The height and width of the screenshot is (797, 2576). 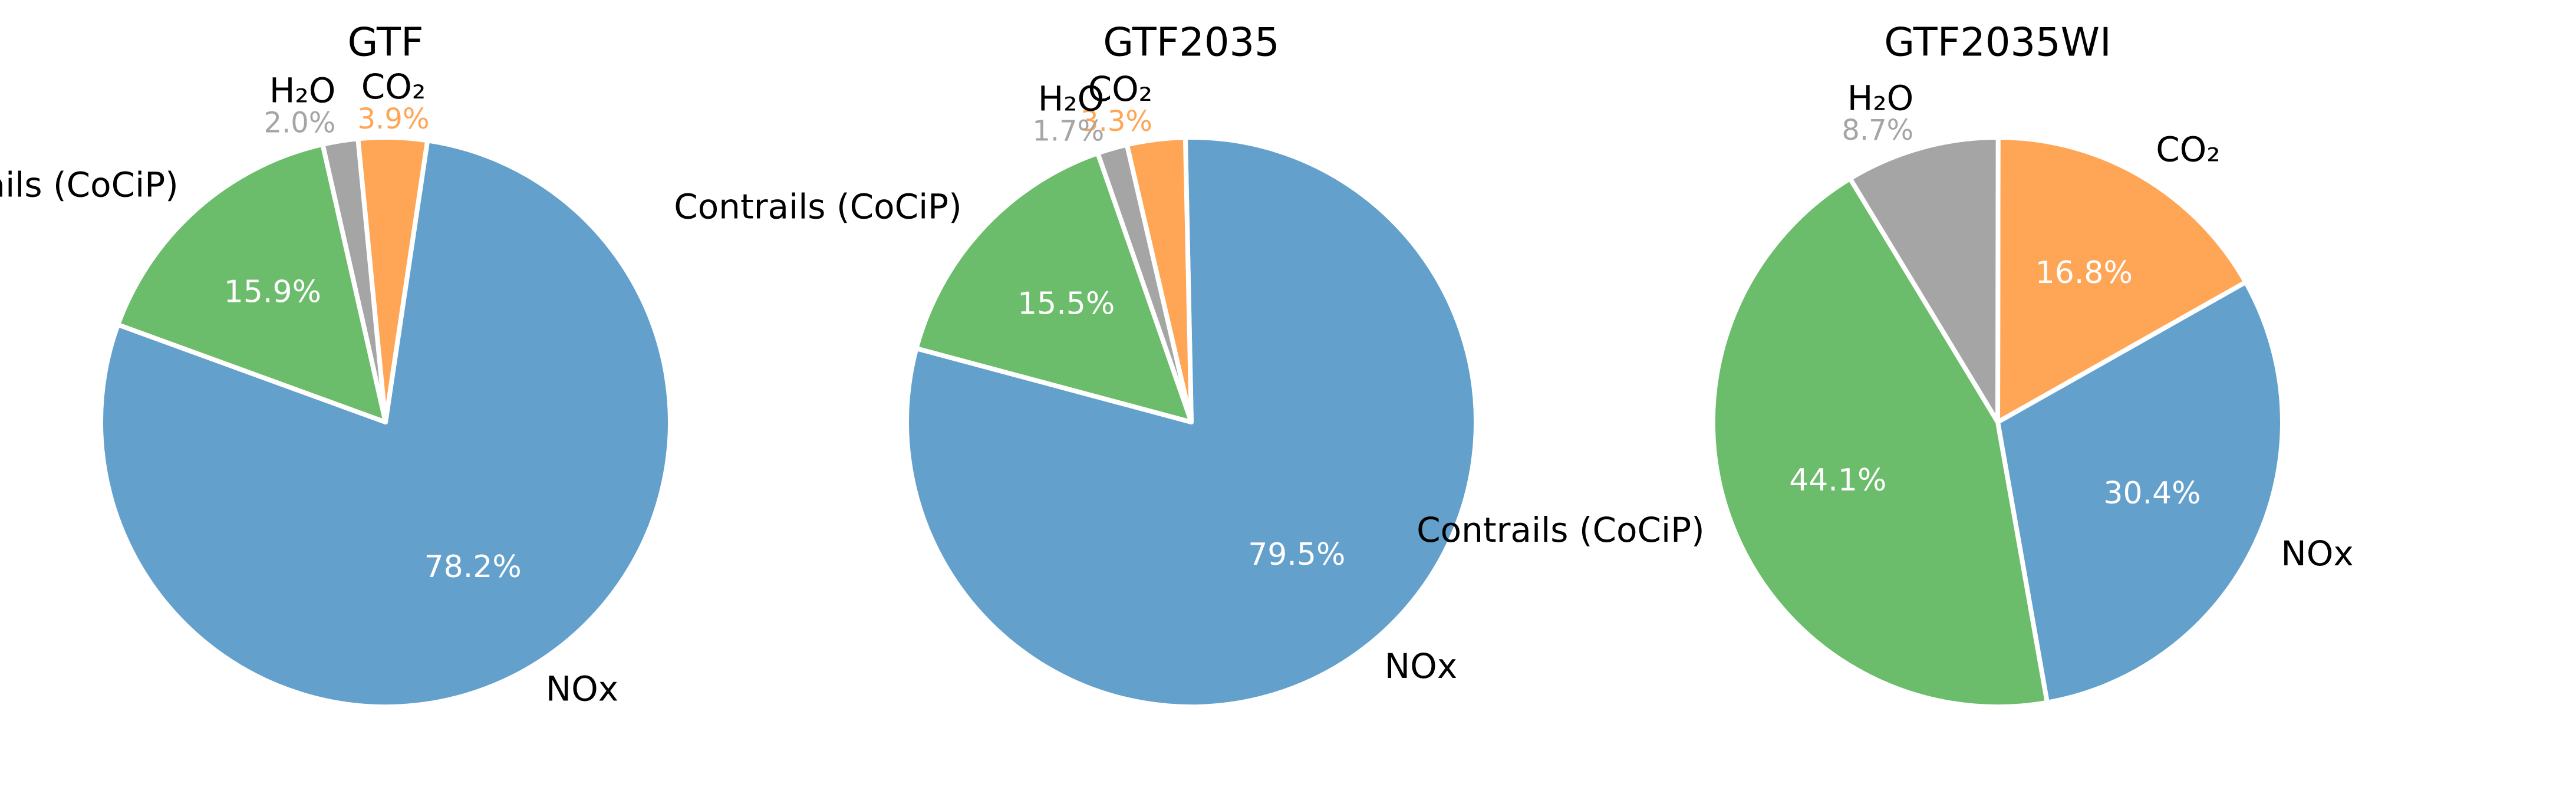 What do you see at coordinates (1997, 42) in the screenshot?
I see `pie-title: GTF2035WI` at bounding box center [1997, 42].